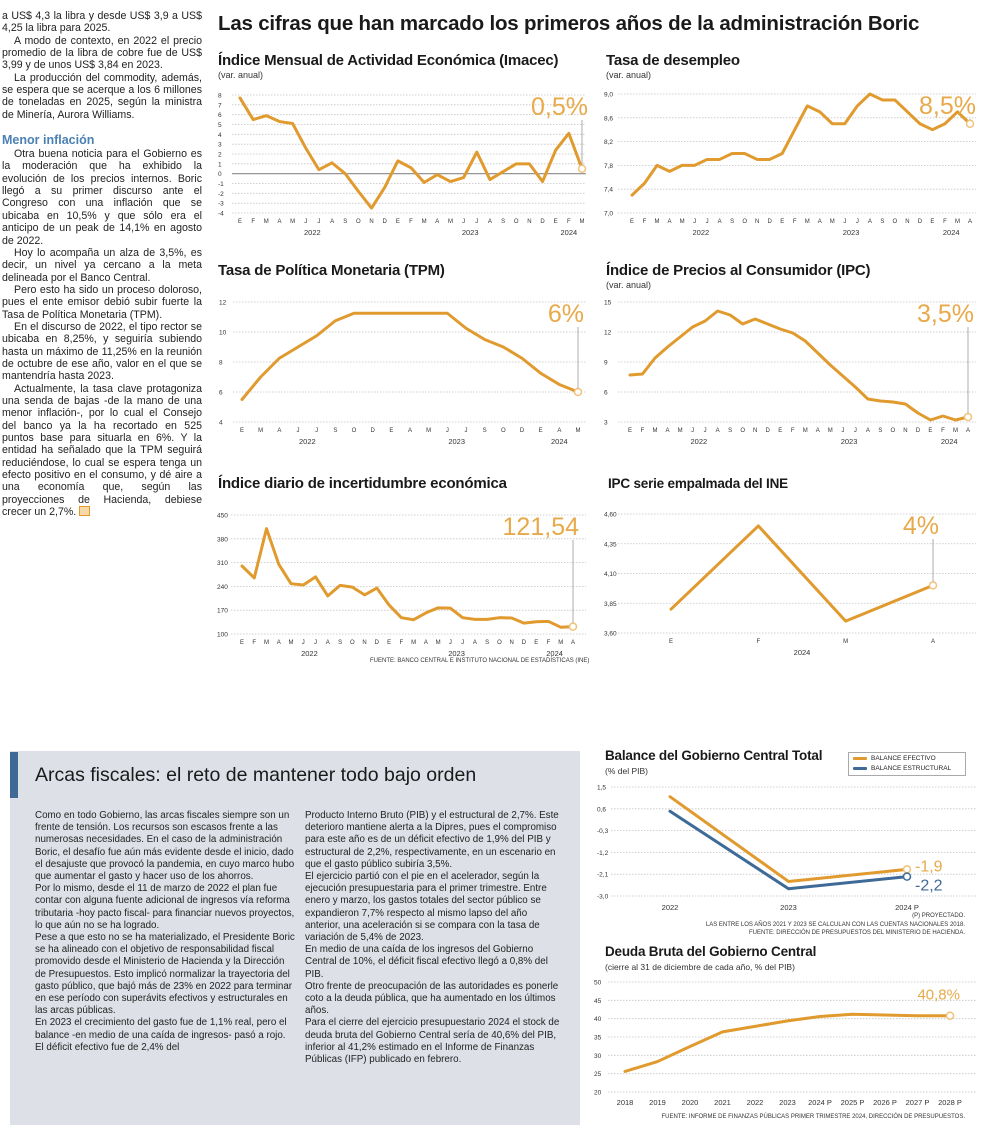 This screenshot has width=988, height=1133. Describe the element at coordinates (606, 393) in the screenshot. I see `y-tick-label: 6` at that location.